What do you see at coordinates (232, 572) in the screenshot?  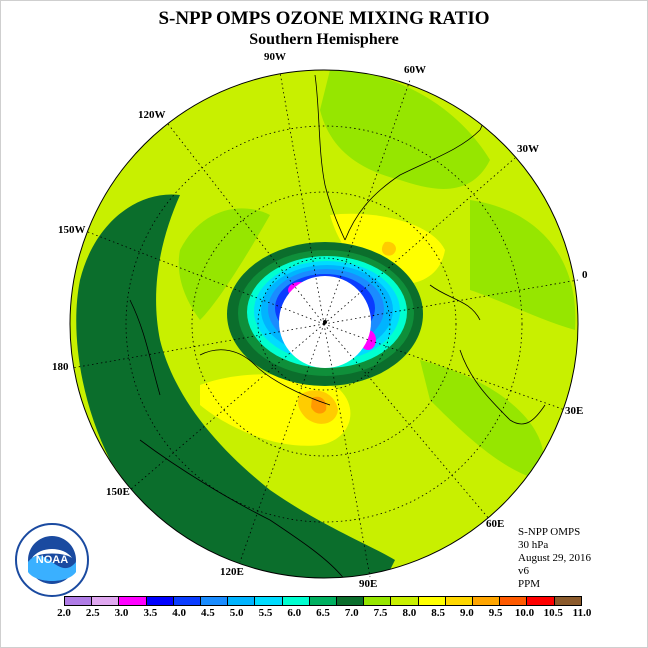 I see `lon-label-120e: 120E` at bounding box center [232, 572].